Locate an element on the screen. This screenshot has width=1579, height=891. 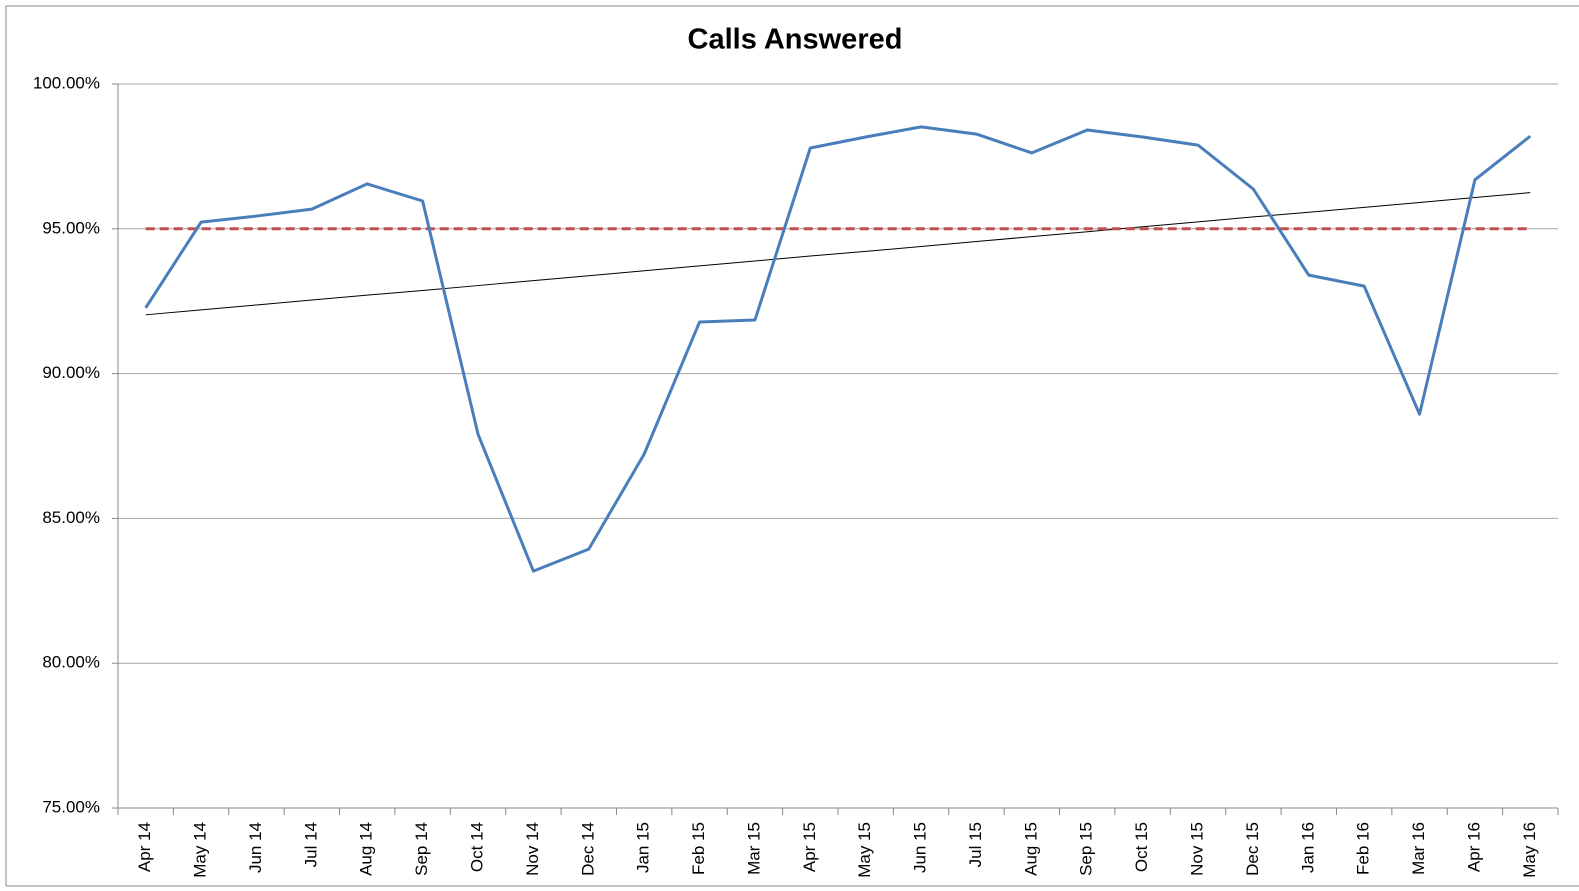
y-tick-label: 95.00% is located at coordinates (71, 227).